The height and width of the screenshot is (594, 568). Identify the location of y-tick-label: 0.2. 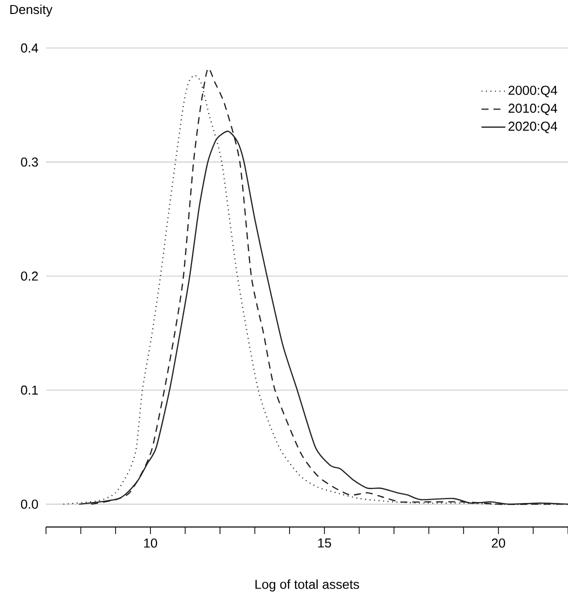
(29, 276).